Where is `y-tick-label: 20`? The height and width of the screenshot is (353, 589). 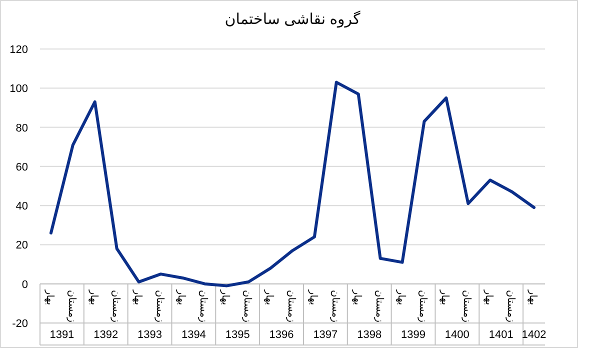
y-tick-label: 20 is located at coordinates (22, 246).